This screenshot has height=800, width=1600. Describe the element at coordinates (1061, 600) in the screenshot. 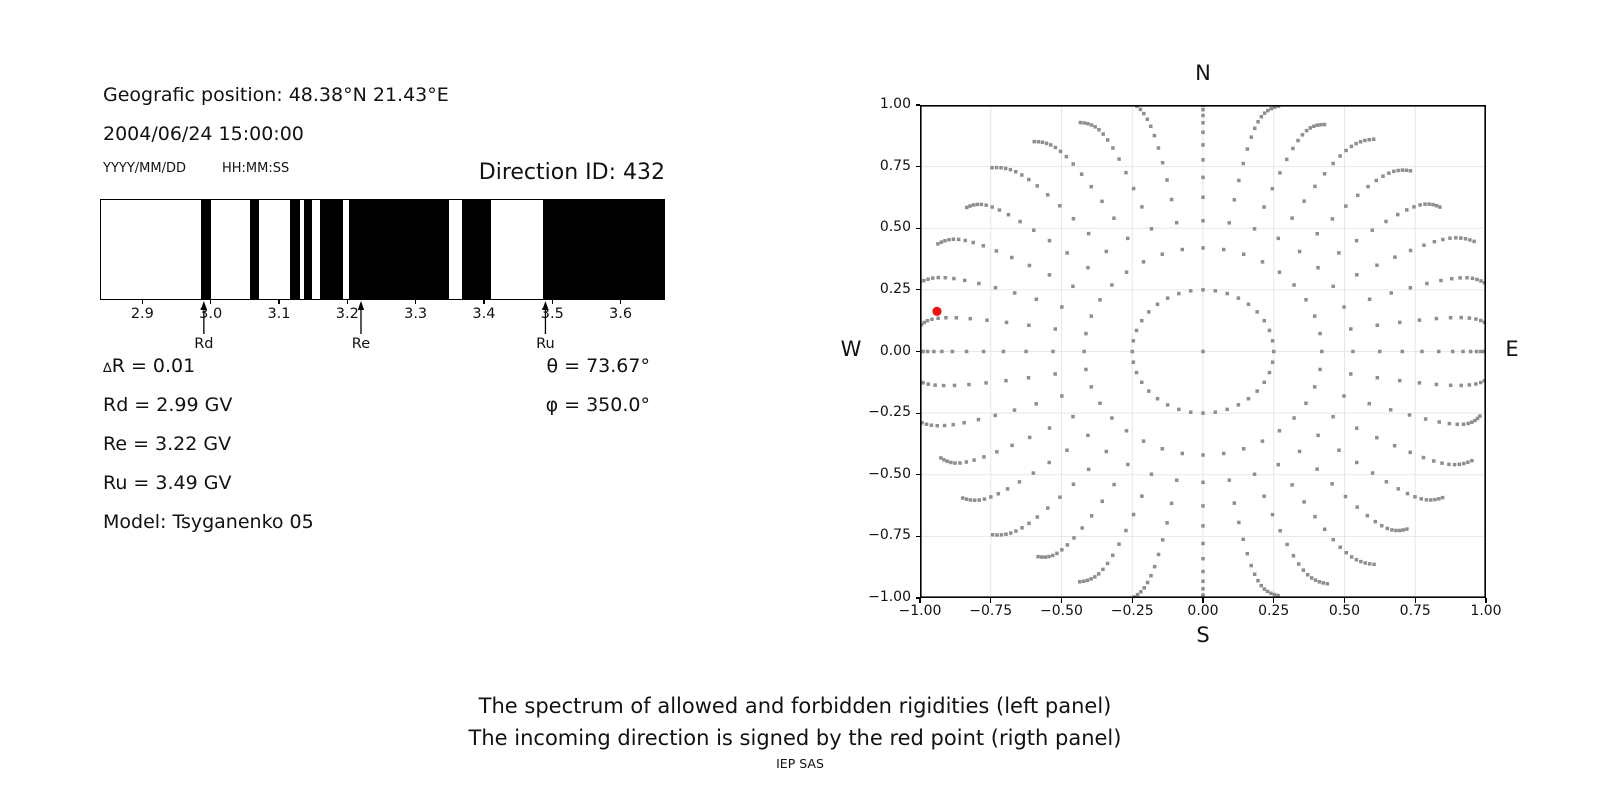

I see `x-axis-tick` at that location.